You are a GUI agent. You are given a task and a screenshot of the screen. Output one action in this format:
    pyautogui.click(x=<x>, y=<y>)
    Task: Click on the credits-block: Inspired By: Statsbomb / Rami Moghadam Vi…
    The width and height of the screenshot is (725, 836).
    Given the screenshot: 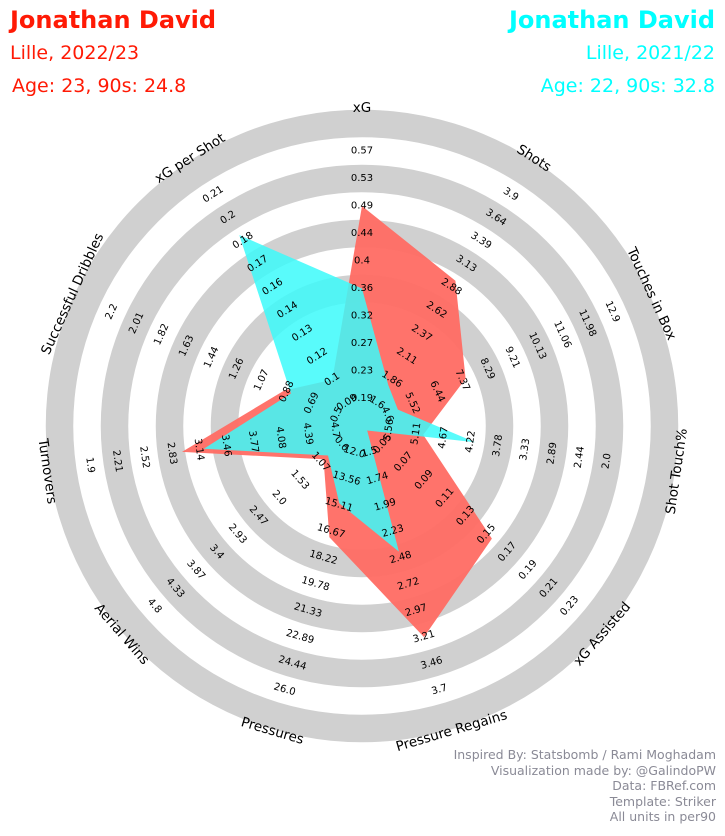 What is the action you would take?
    pyautogui.click(x=585, y=786)
    